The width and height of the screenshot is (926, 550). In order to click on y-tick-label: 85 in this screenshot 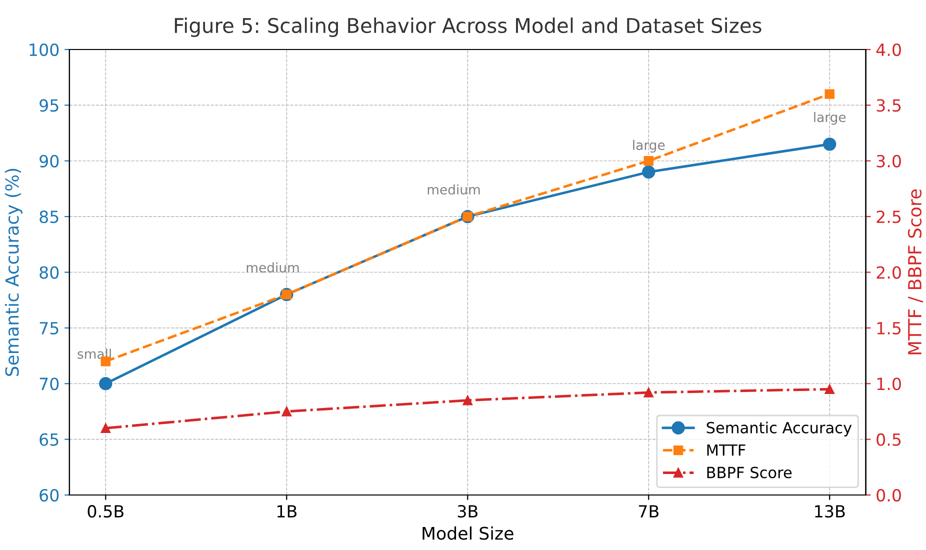, I will do `click(49, 217)`.